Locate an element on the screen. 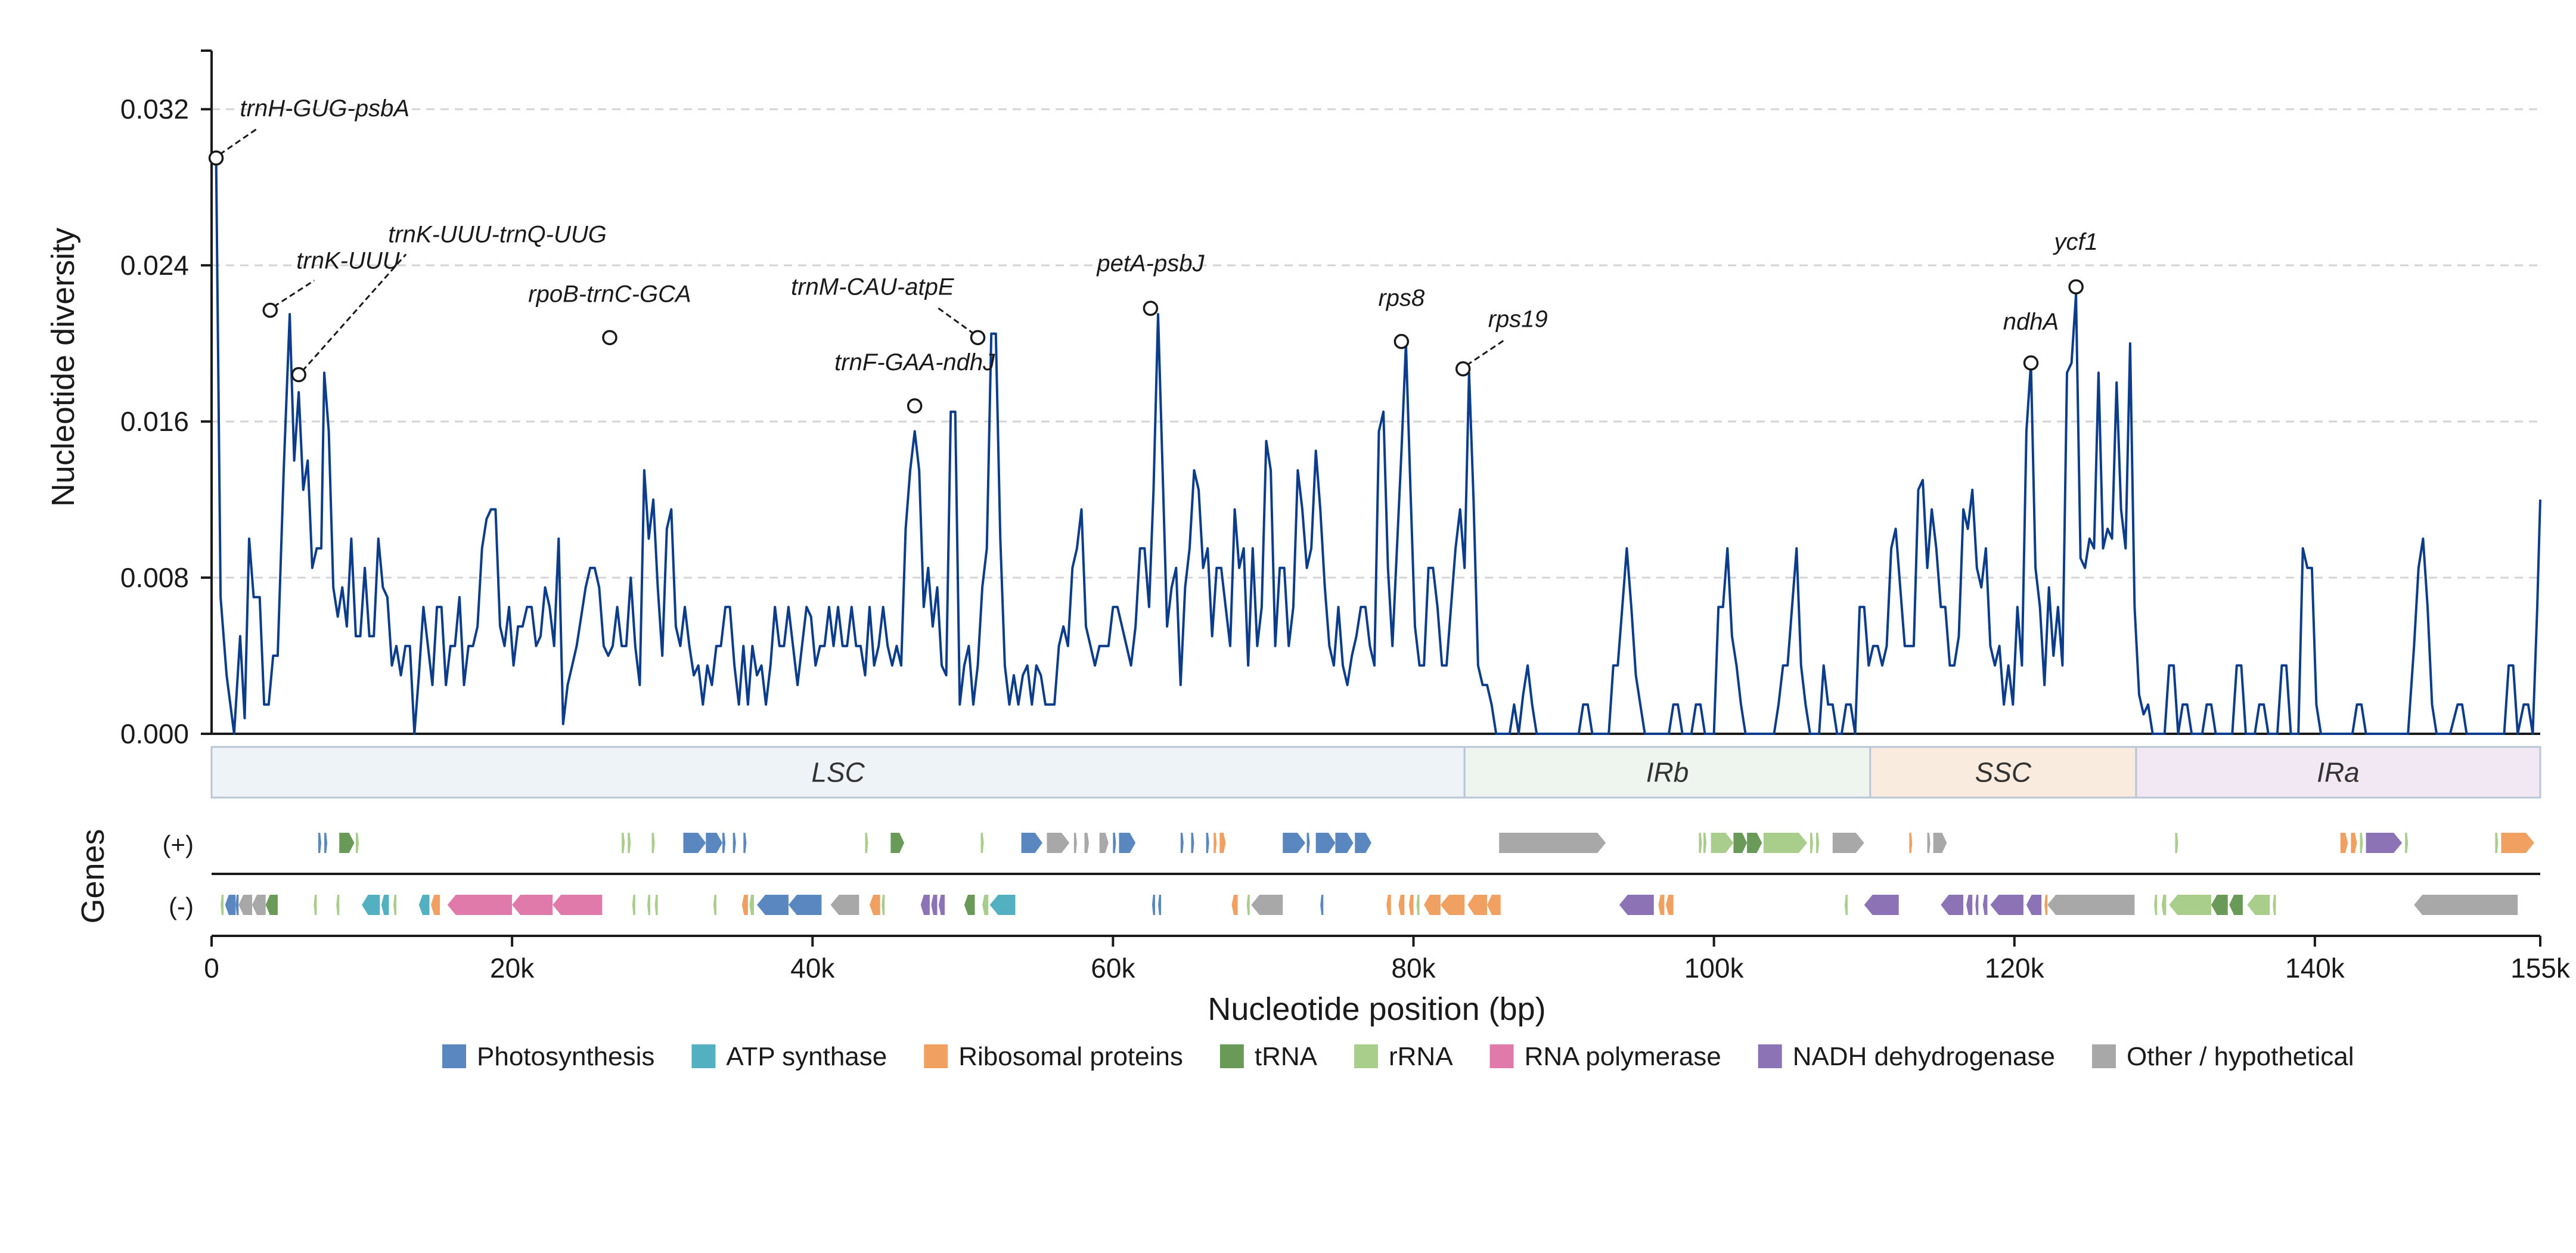  y-tick-label: 0.024 is located at coordinates (154, 265).